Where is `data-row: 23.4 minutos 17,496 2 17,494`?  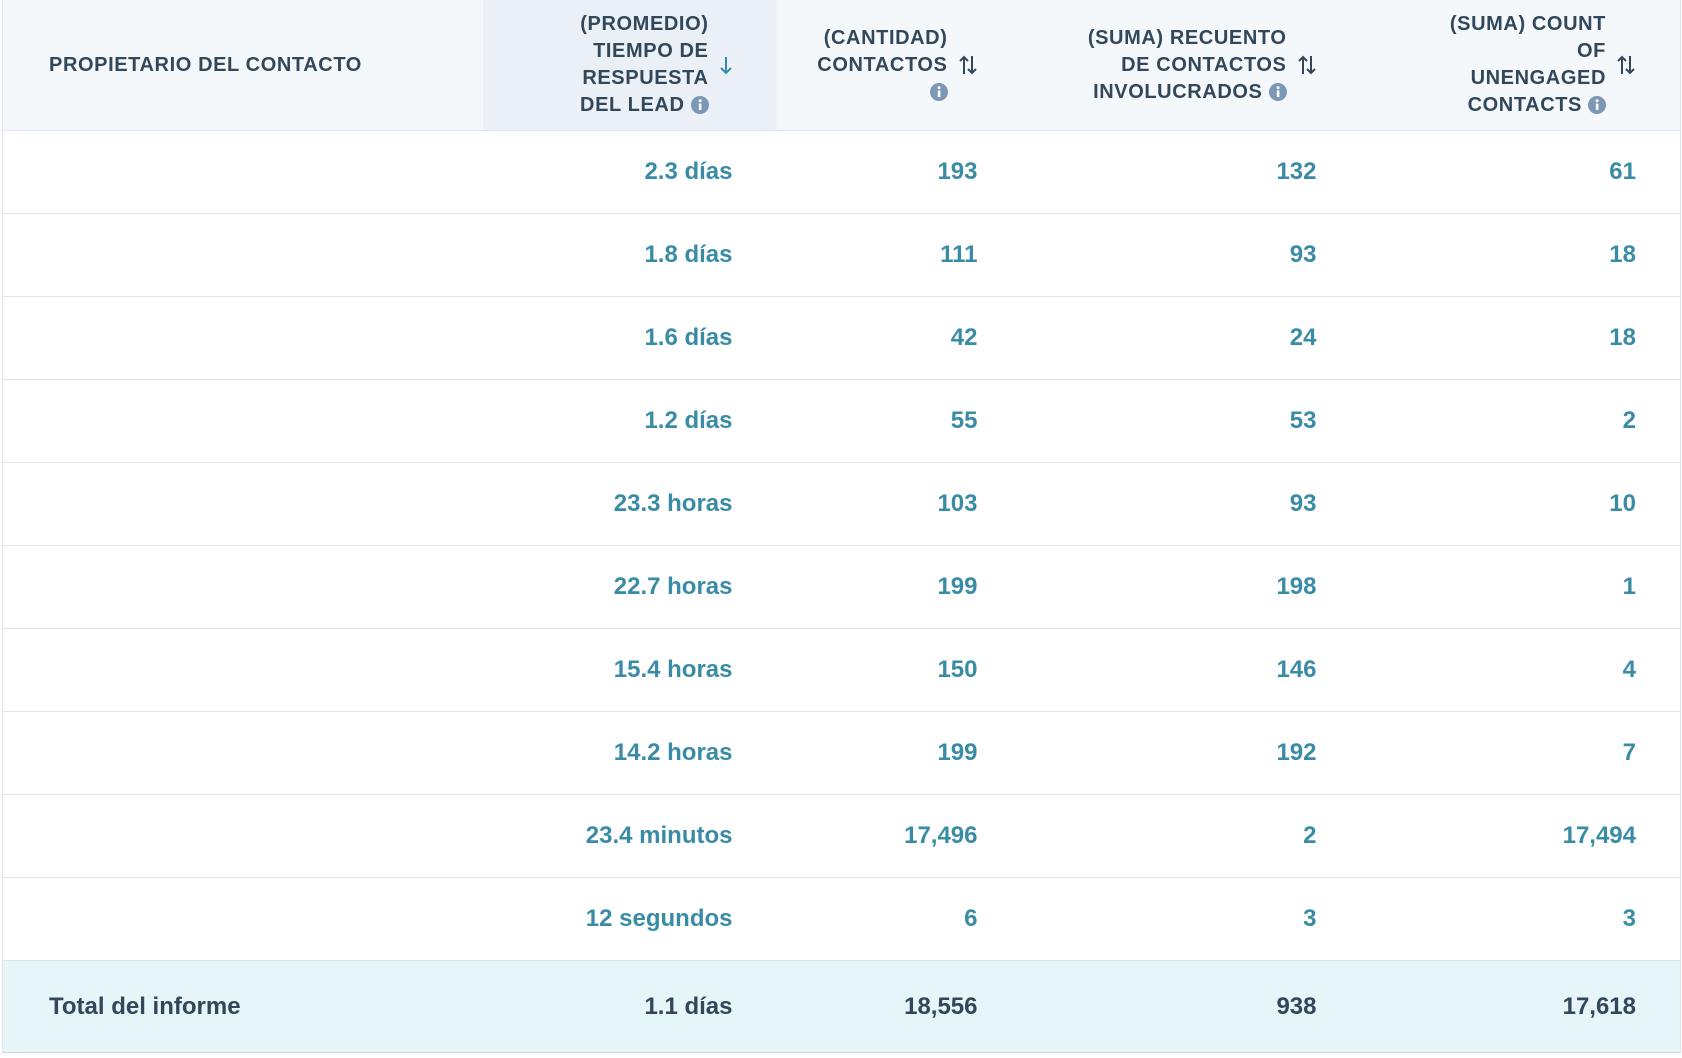
data-row: 23.4 minutos 17,496 2 17,494 is located at coordinates (841, 836).